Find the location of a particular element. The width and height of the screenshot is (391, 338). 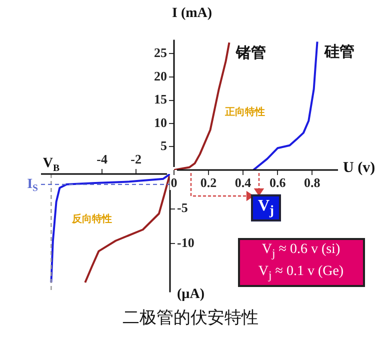

text: 二极管的伏安特性 is located at coordinates (191, 318).